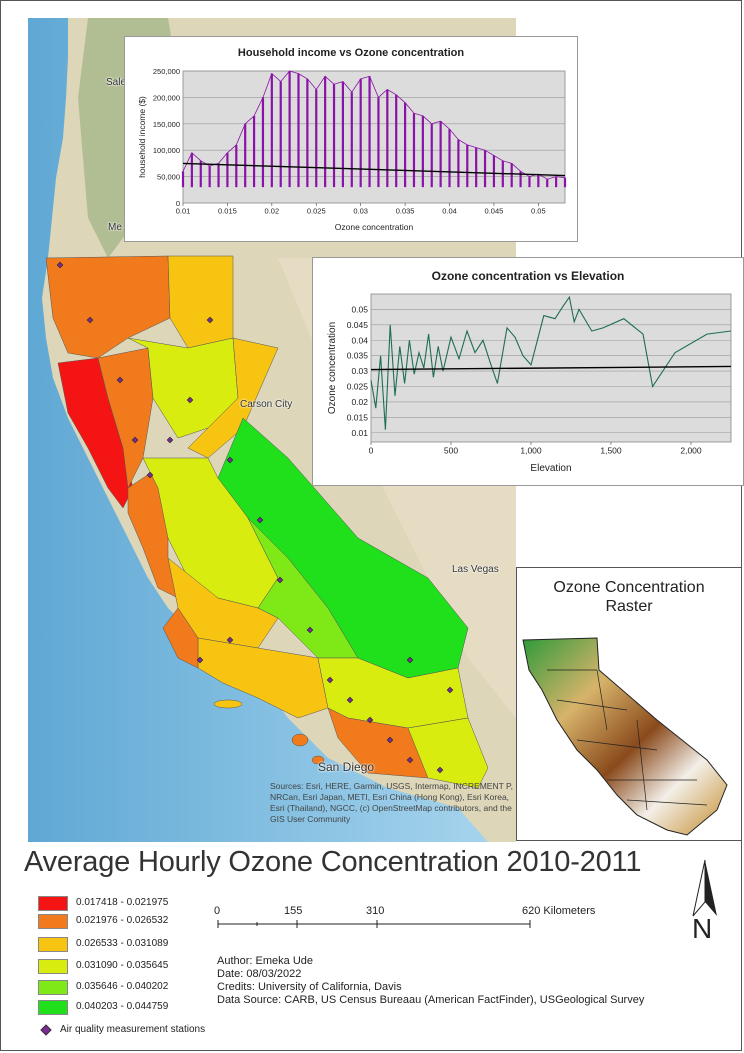 Image resolution: width=744 pixels, height=1053 pixels. Describe the element at coordinates (316, 211) in the screenshot. I see `x-tick-label: 0.025` at that location.